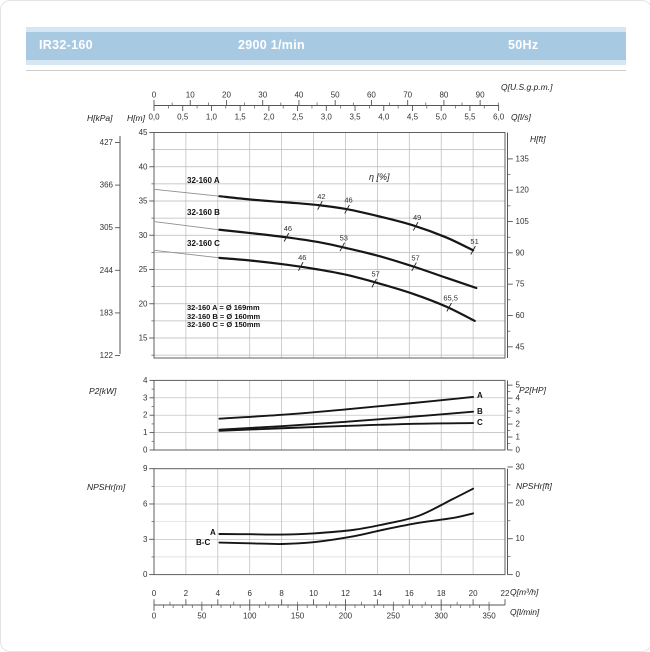  Describe the element at coordinates (321, 196) in the screenshot. I see `svg-text: 42` at that location.